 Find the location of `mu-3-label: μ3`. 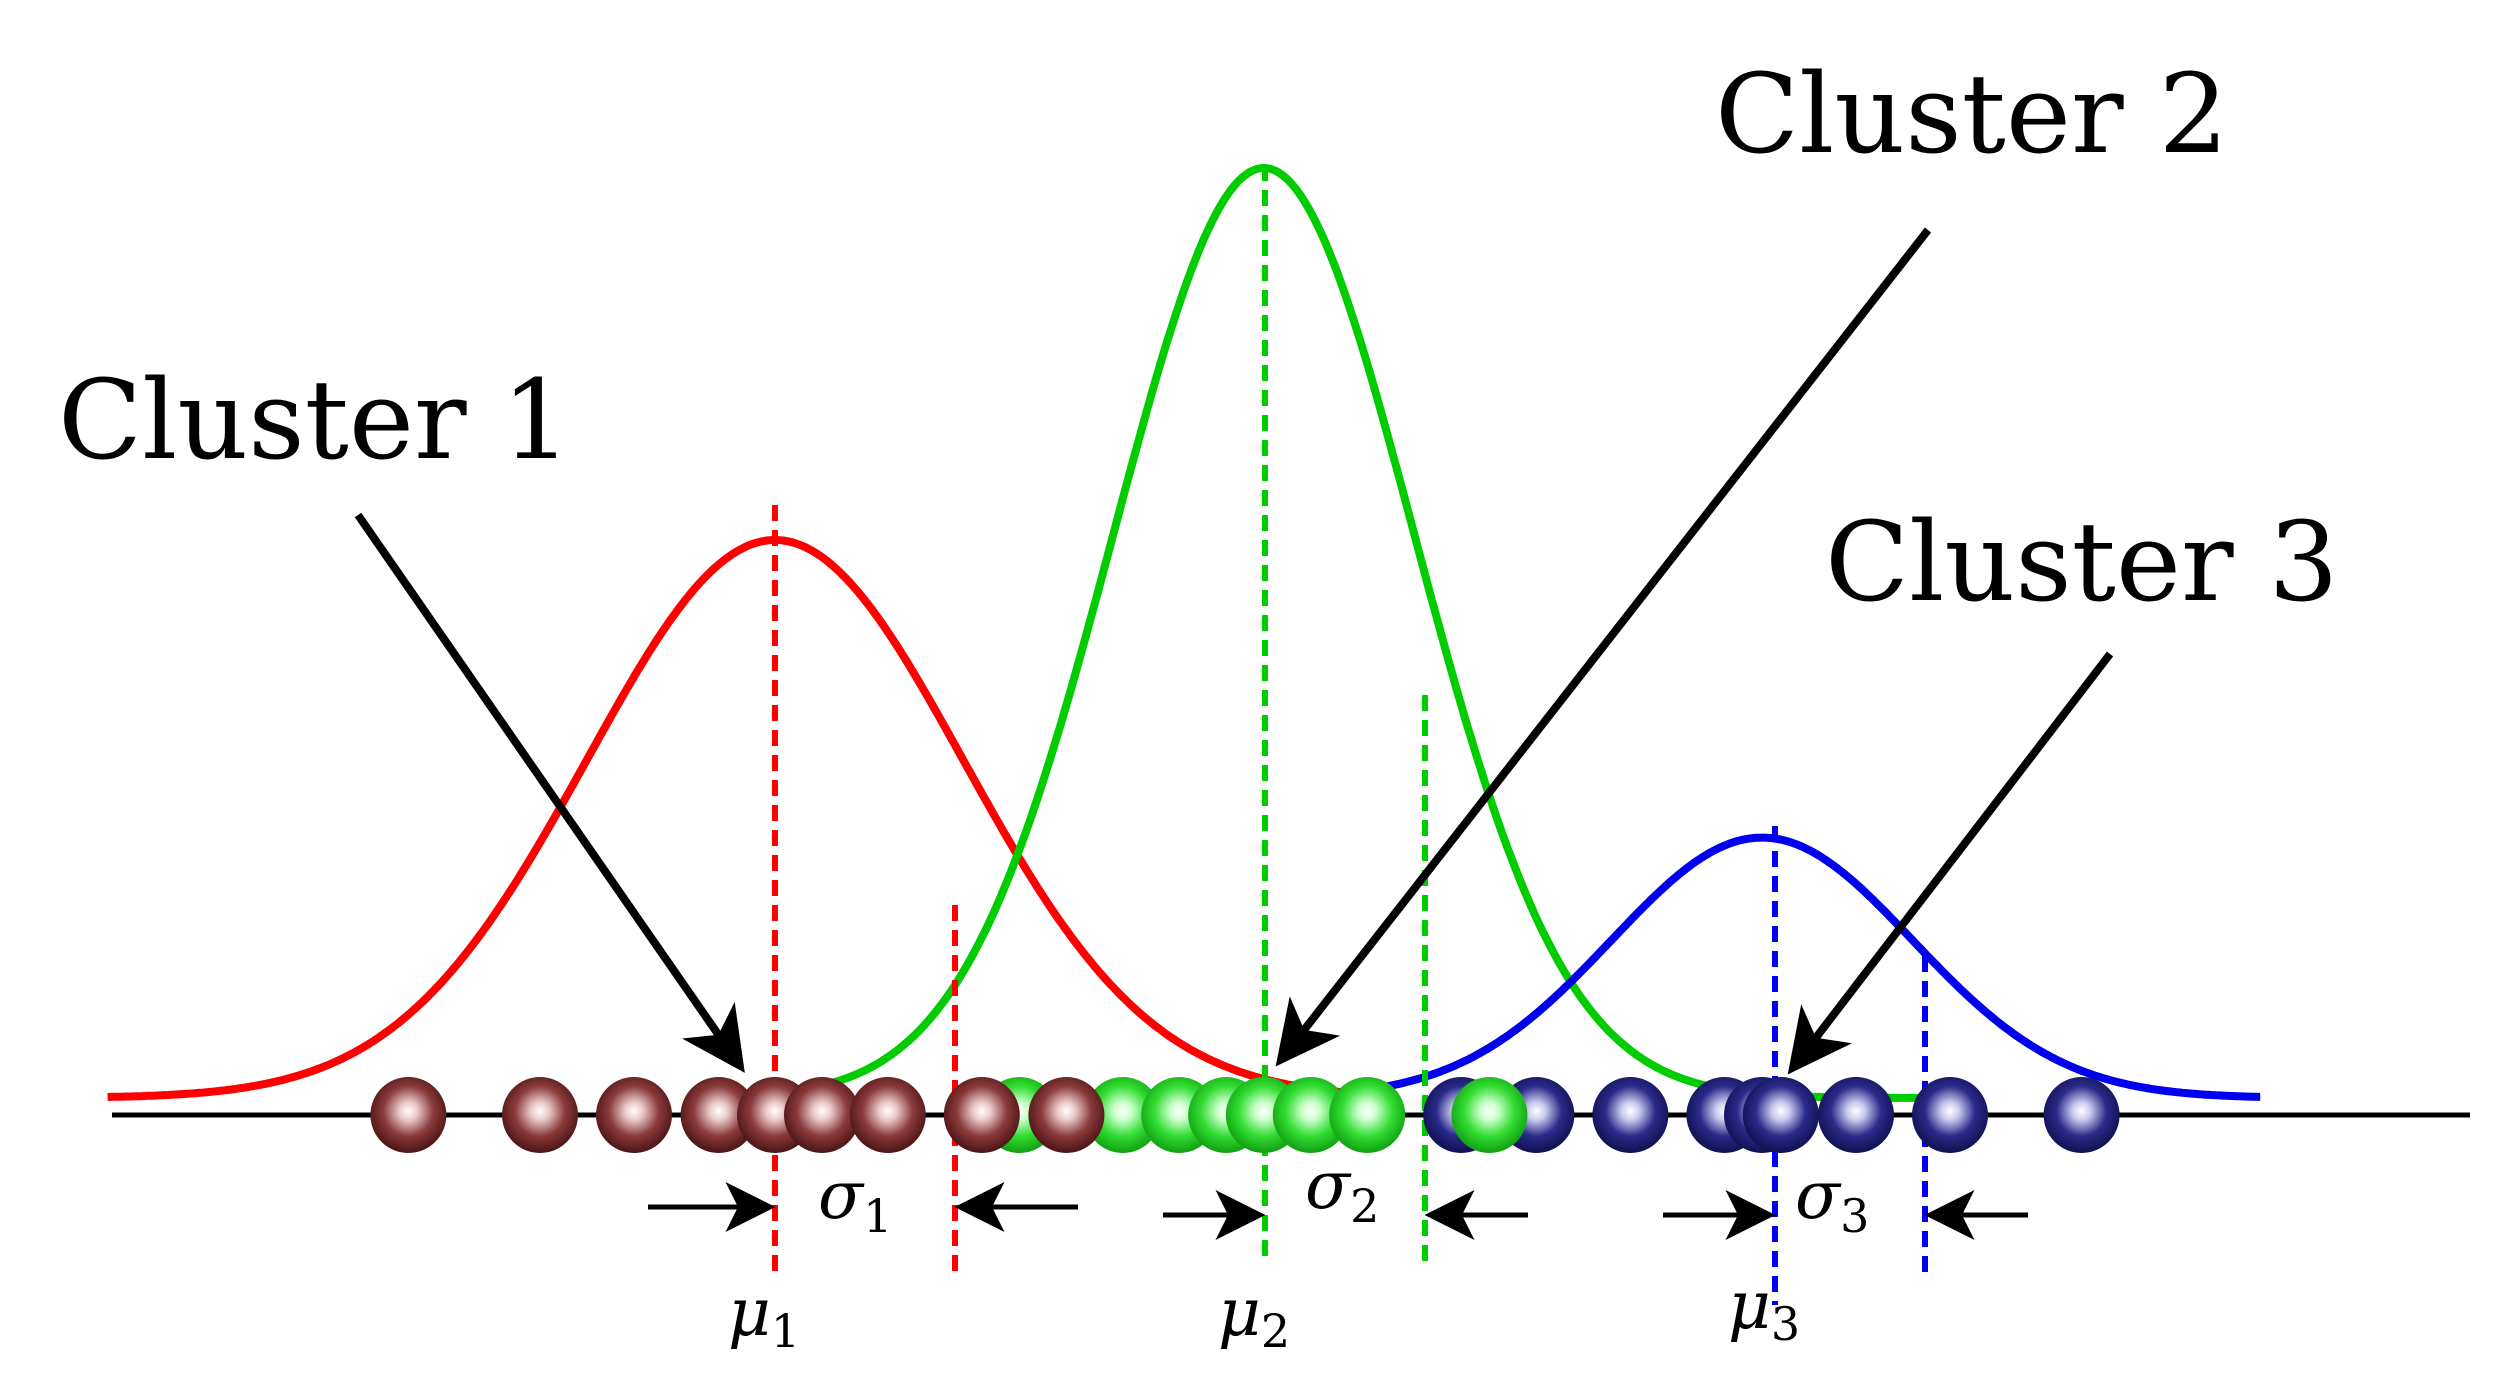

mu-3-label: μ3 is located at coordinates (1764, 1309).